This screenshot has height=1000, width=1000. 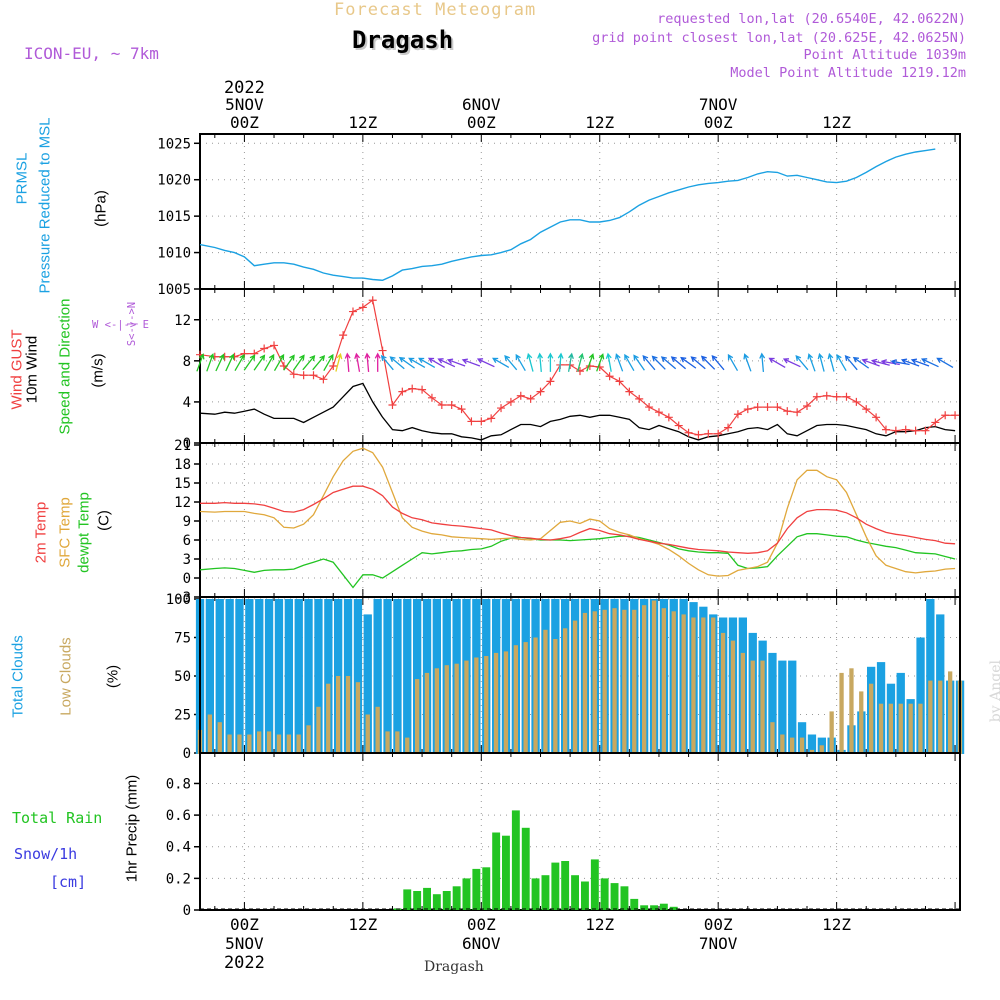 I want to click on y-tick-label: 15, so click(x=182, y=484).